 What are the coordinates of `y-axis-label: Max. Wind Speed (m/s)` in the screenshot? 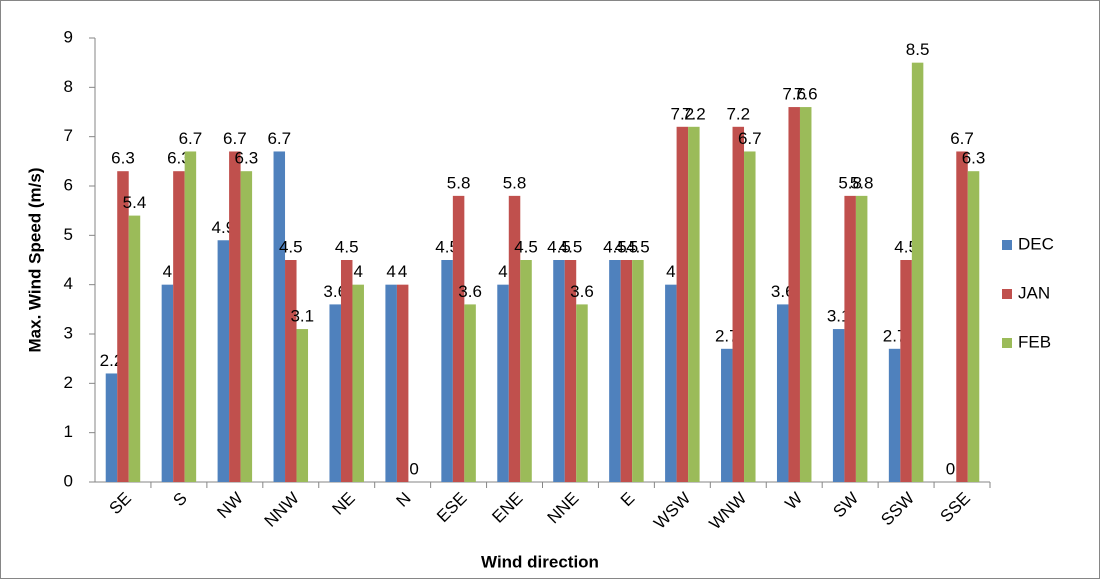 It's located at (34, 260).